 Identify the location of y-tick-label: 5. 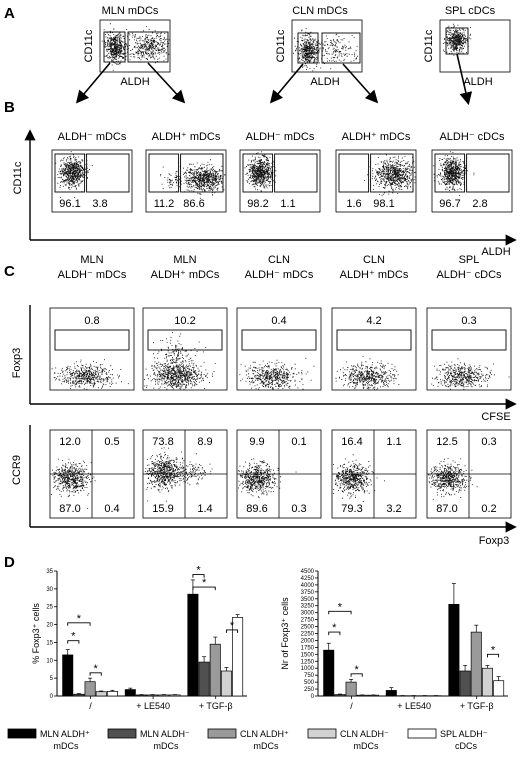
(52, 679).